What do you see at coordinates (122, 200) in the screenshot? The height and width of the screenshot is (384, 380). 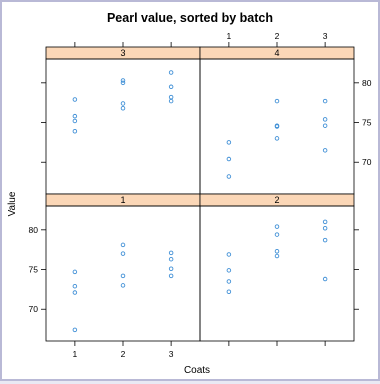 I see `panel-strip-label: 1` at bounding box center [122, 200].